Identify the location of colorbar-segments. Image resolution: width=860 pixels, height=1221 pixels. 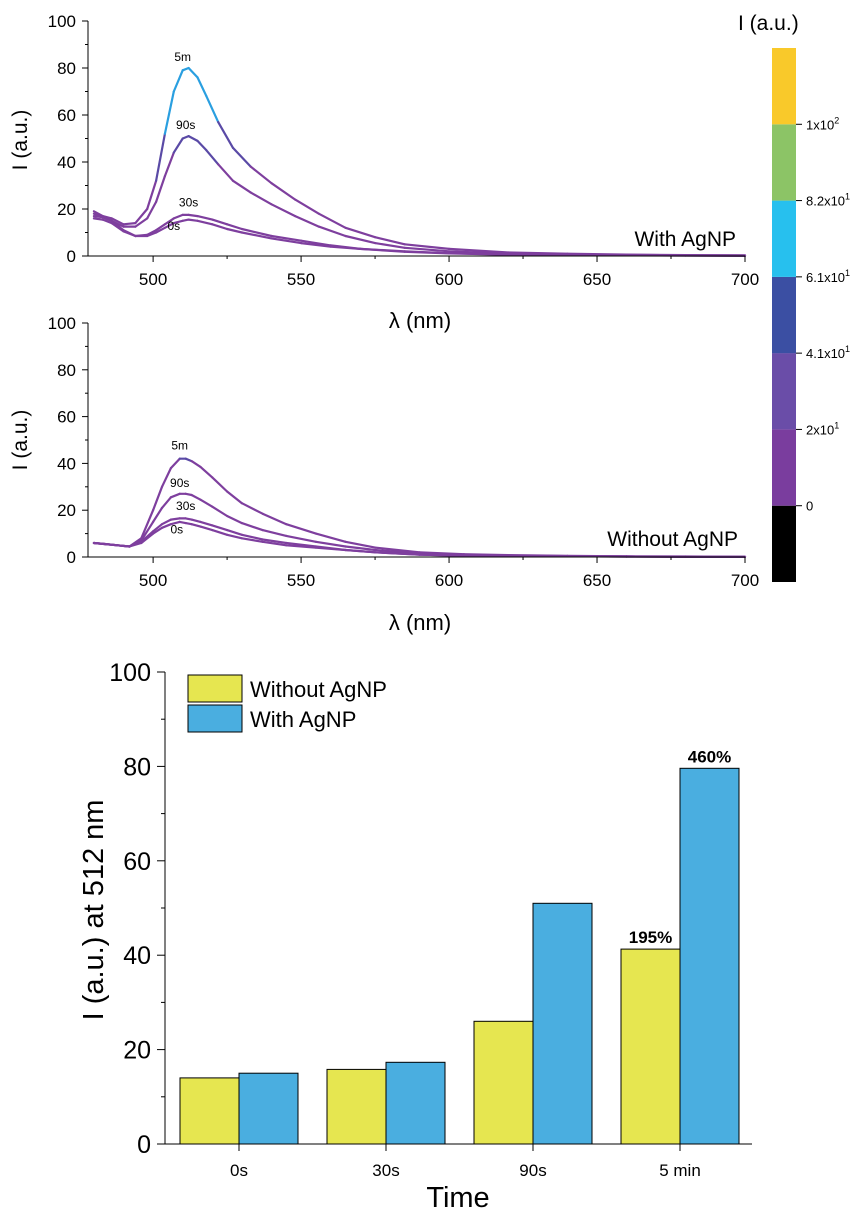
(784, 315).